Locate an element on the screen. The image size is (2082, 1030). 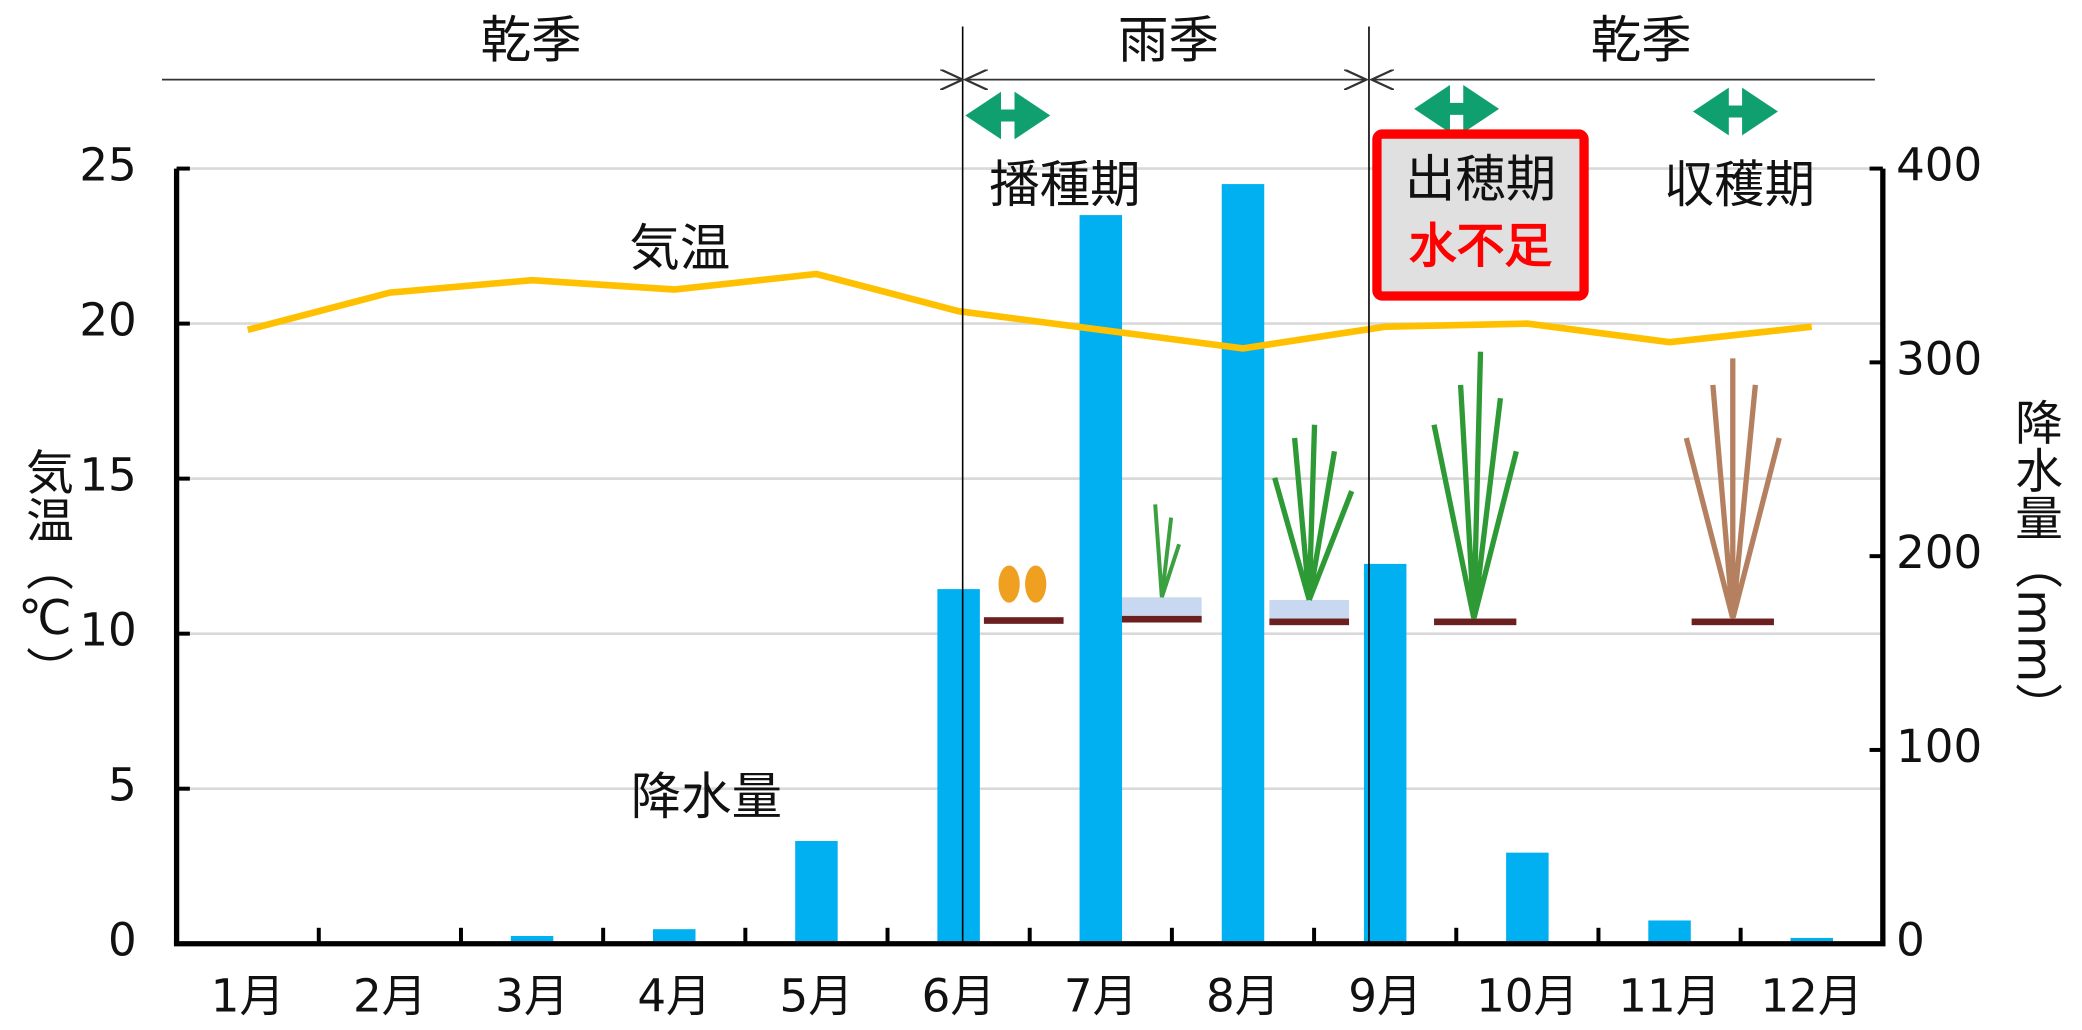
y-tick-label: 0 is located at coordinates (122, 940).